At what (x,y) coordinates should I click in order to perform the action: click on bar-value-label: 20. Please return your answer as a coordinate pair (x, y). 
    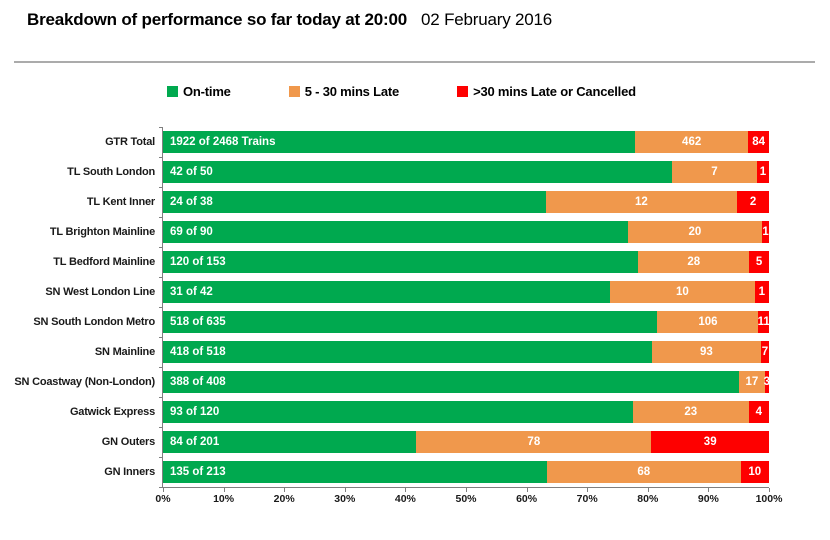
    Looking at the image, I should click on (695, 232).